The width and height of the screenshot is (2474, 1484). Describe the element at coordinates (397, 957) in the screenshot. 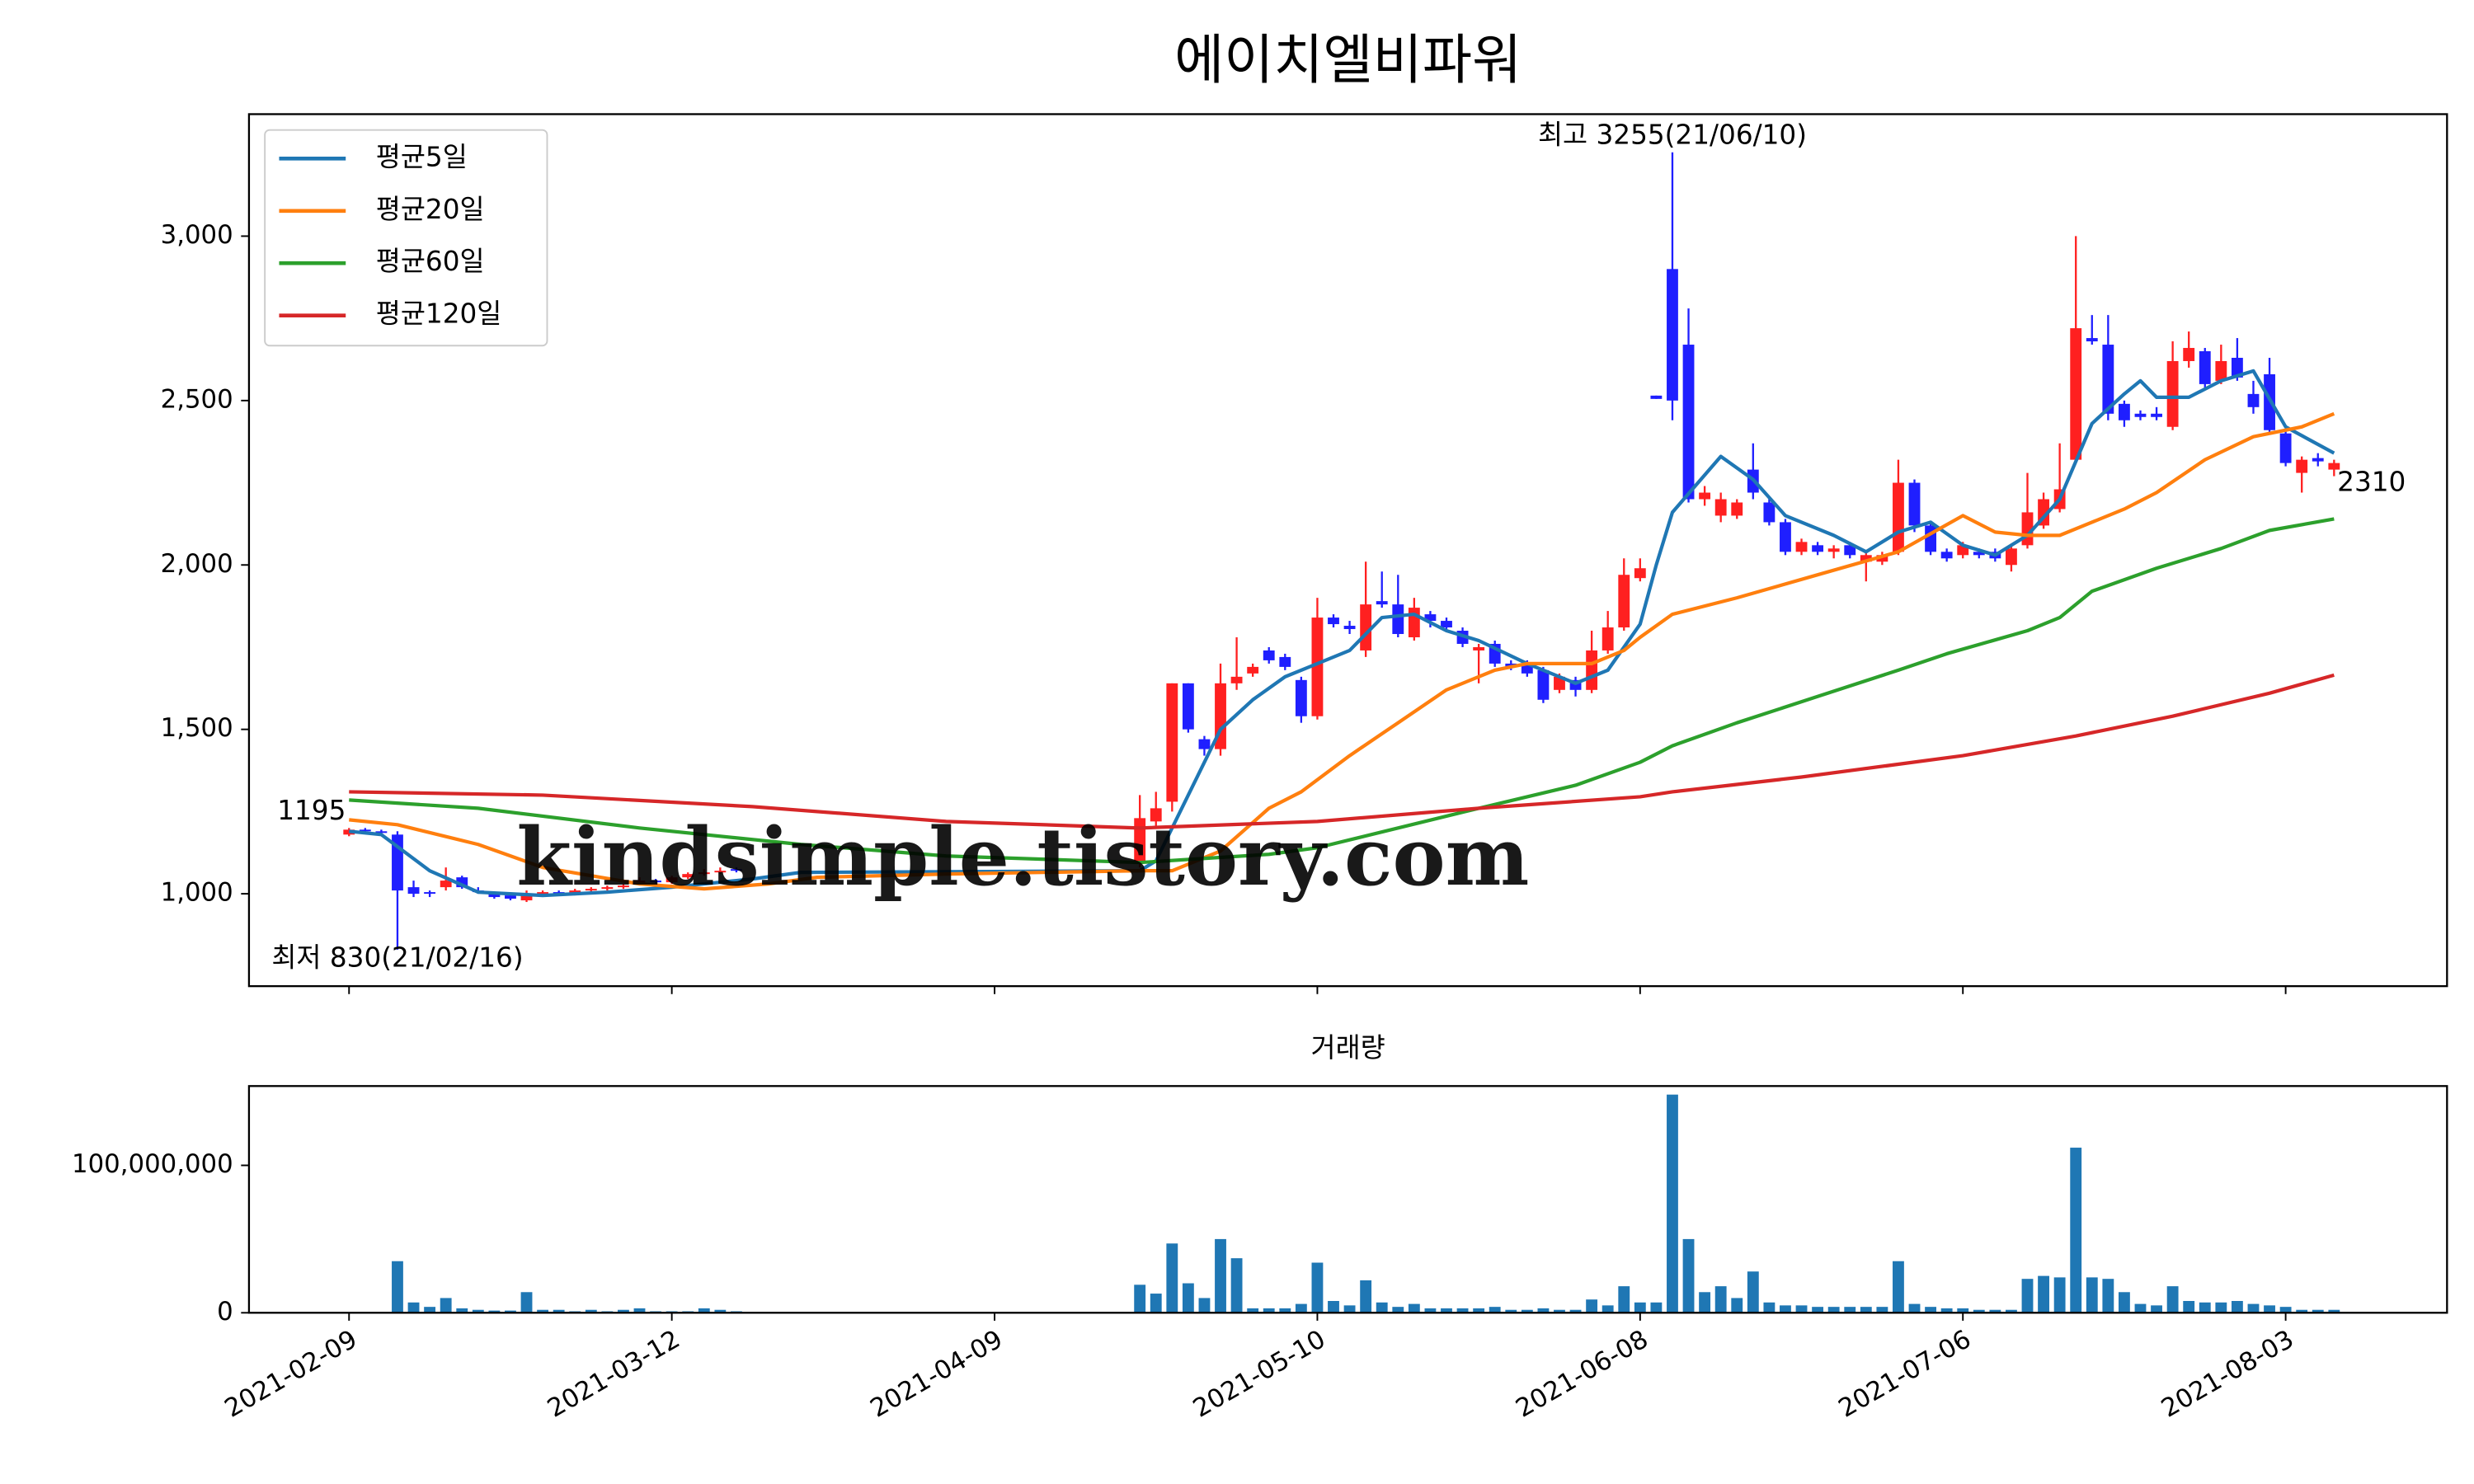

I see `annotation: 최저 830(21/02/16)` at that location.